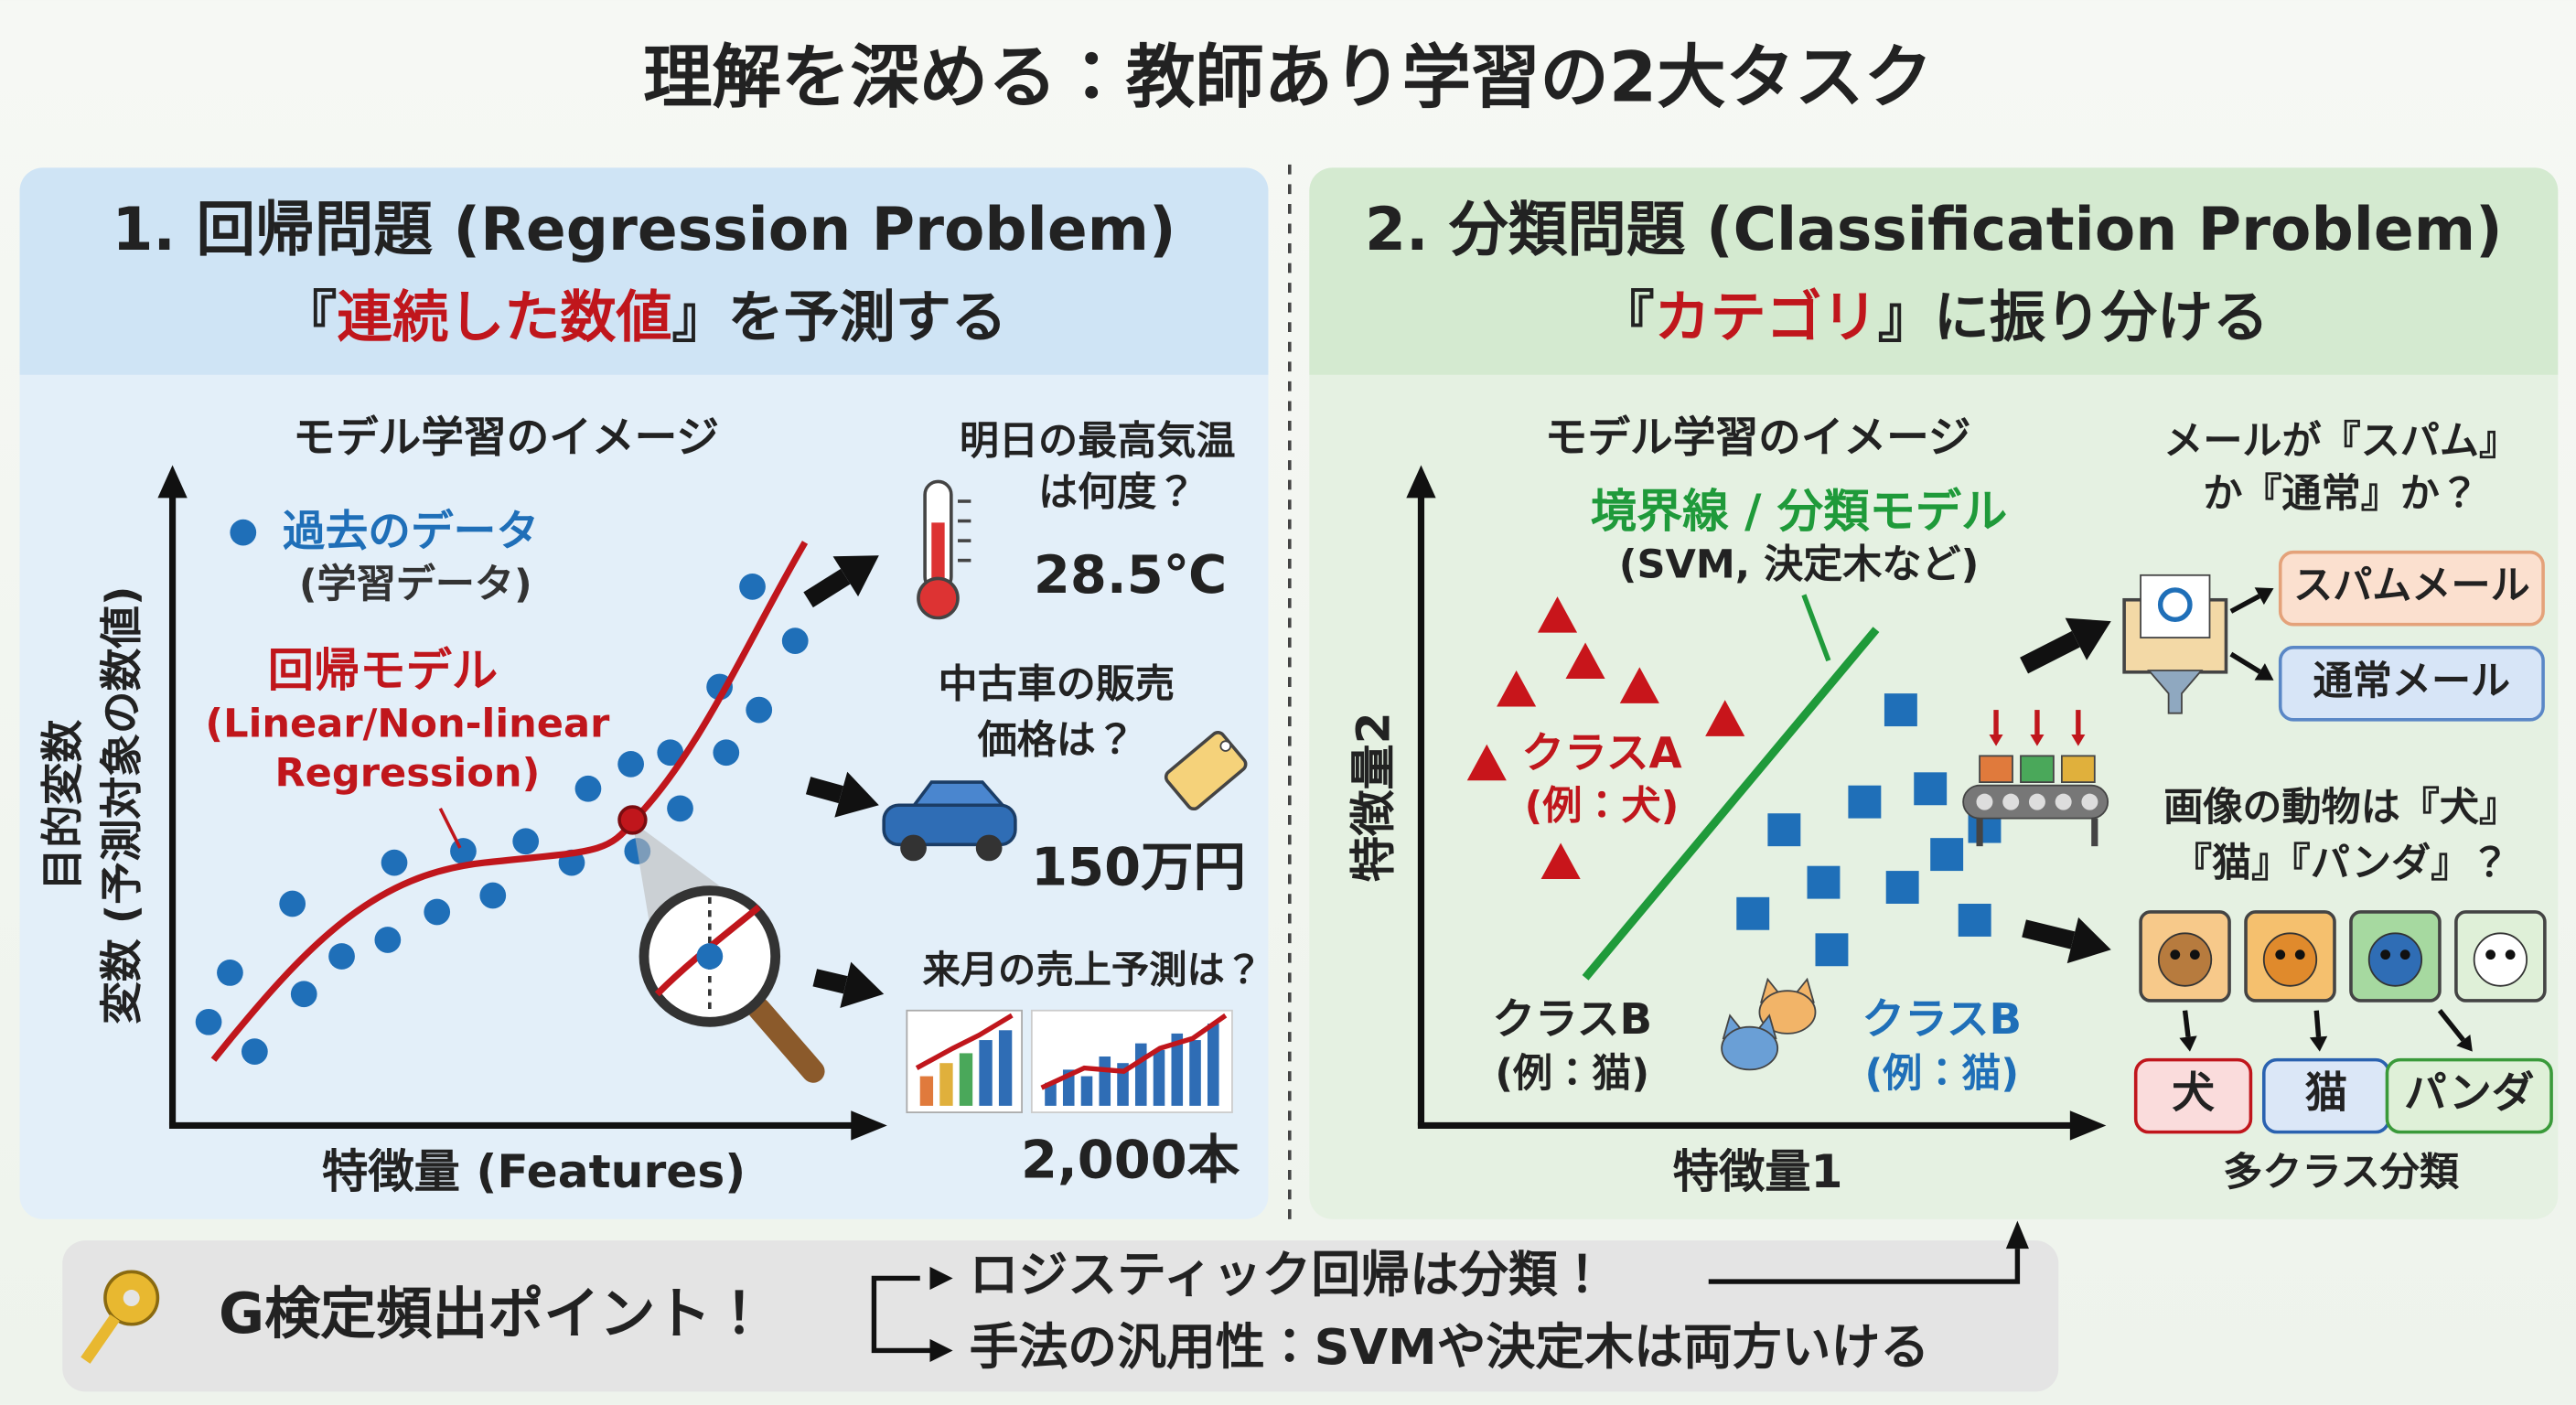  I want to click on footer-panel, so click(1060, 1316).